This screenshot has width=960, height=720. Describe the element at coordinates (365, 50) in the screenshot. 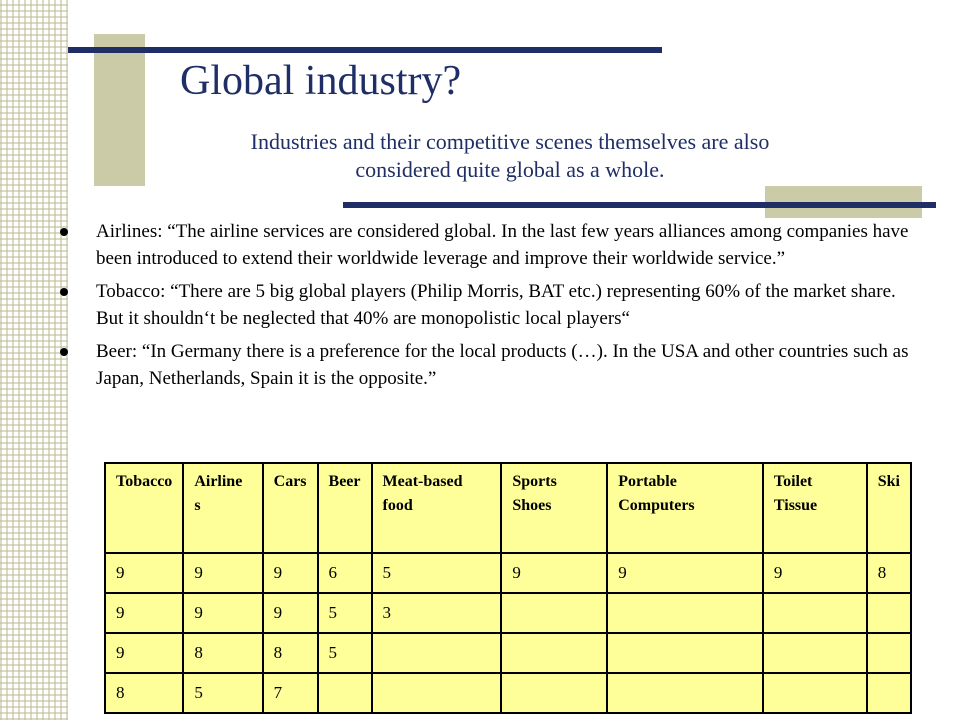

I see `decorative-bar-top` at that location.